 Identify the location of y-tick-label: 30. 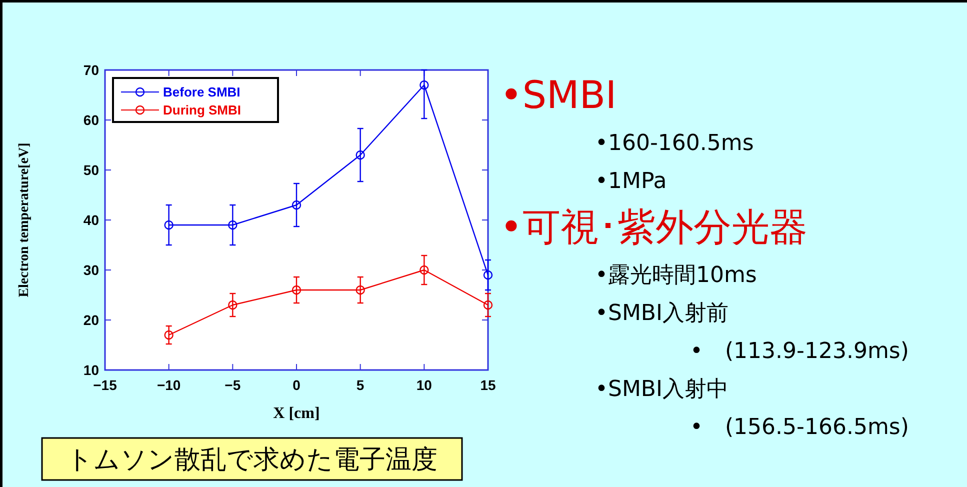
(91, 270).